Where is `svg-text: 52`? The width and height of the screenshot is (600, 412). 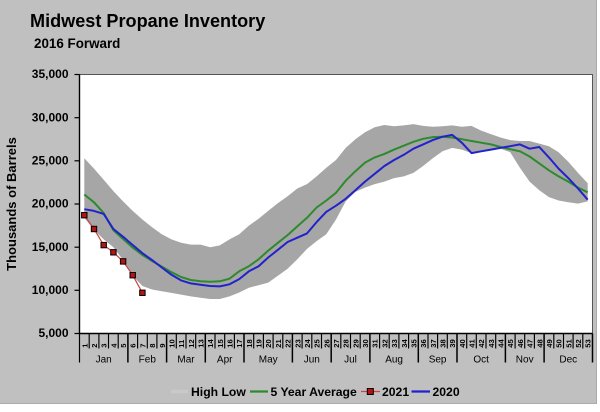 svg-text: 52 is located at coordinates (578, 343).